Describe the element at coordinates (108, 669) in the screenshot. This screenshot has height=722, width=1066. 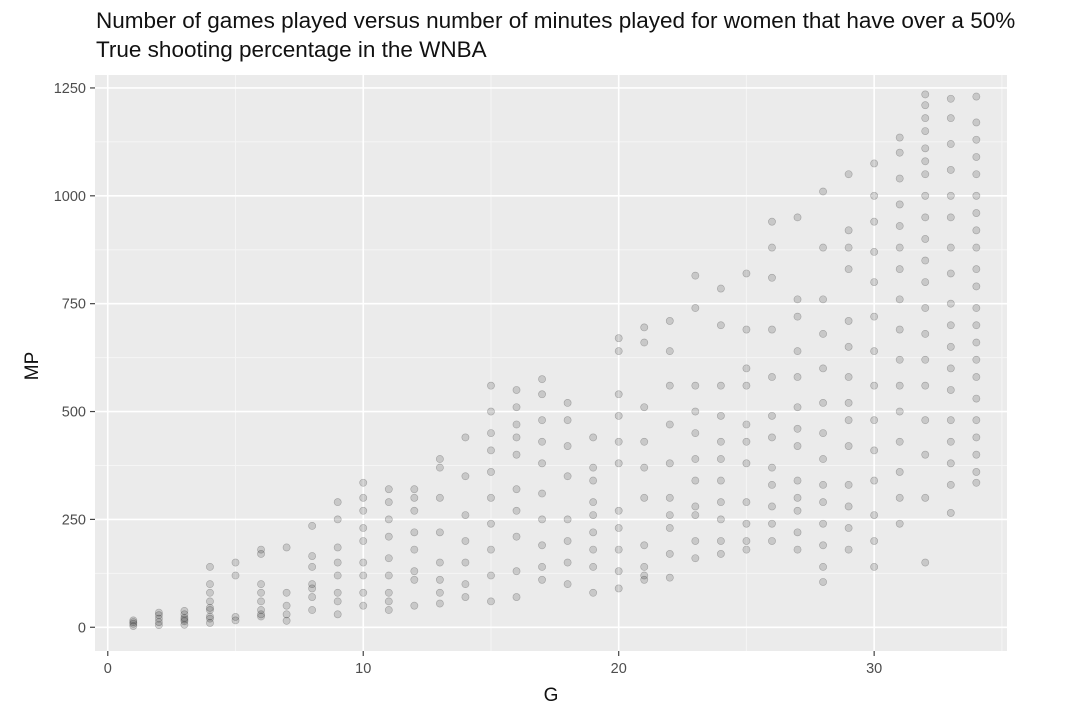
I see `x-tick-label: 0` at that location.